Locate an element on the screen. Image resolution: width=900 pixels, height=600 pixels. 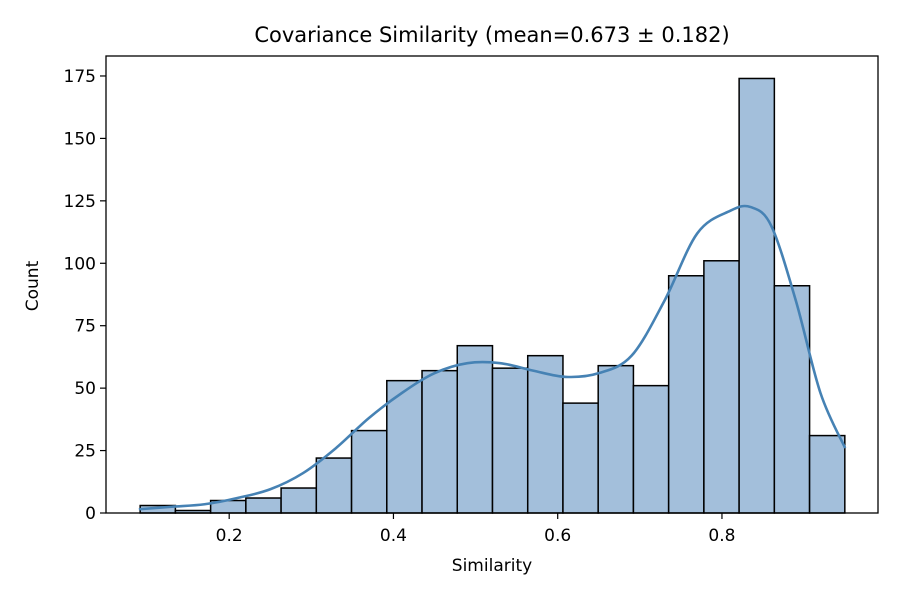
y-tick-label: 0 is located at coordinates (90, 514).